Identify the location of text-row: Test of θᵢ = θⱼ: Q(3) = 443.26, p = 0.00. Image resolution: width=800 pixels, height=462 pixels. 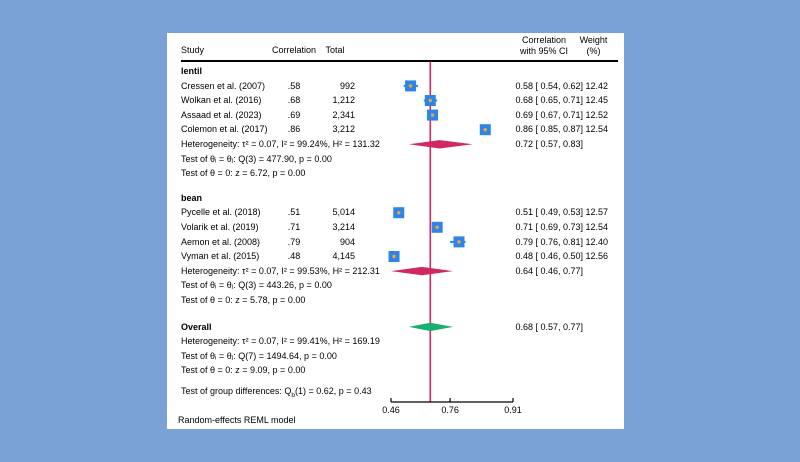
(395, 285).